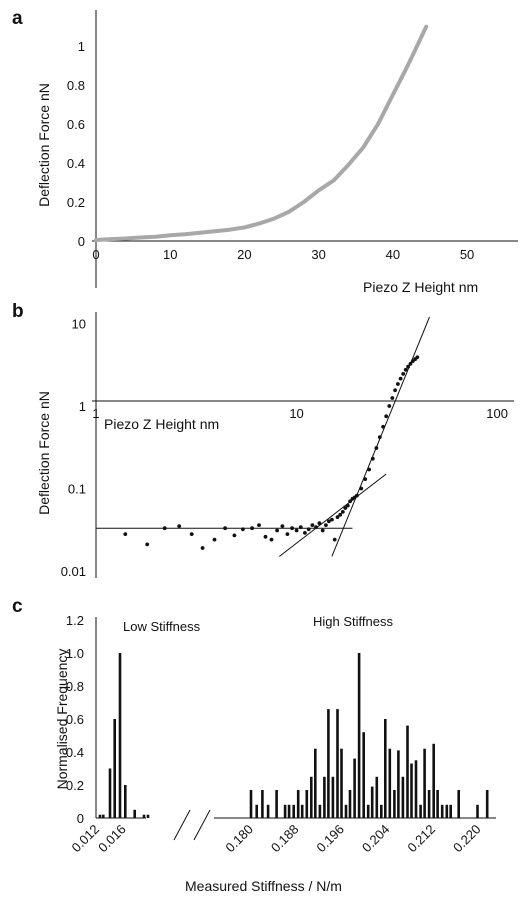  What do you see at coordinates (75, 752) in the screenshot?
I see `panel-c-ytick-label: 0.4` at bounding box center [75, 752].